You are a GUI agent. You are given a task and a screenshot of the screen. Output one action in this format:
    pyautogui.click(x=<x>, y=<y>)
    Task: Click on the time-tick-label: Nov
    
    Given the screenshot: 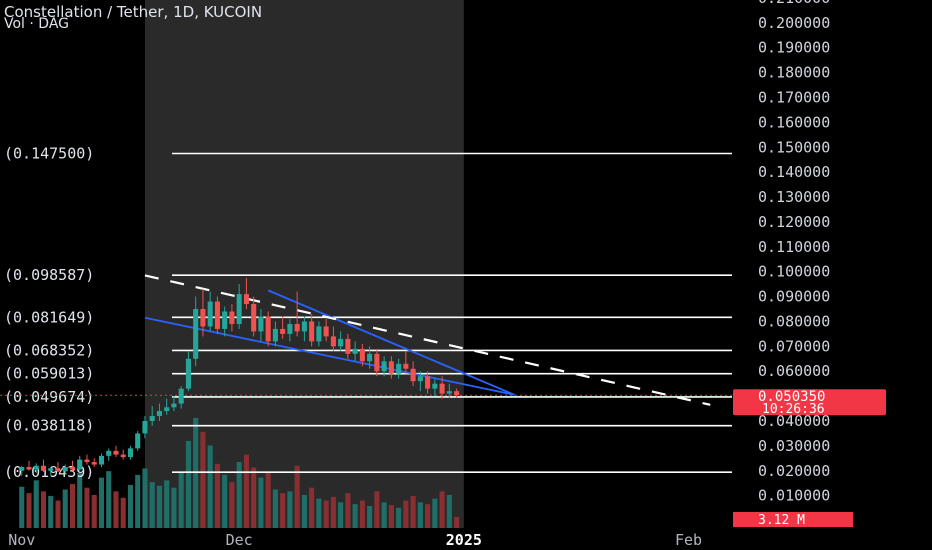 What is the action you would take?
    pyautogui.click(x=21, y=540)
    